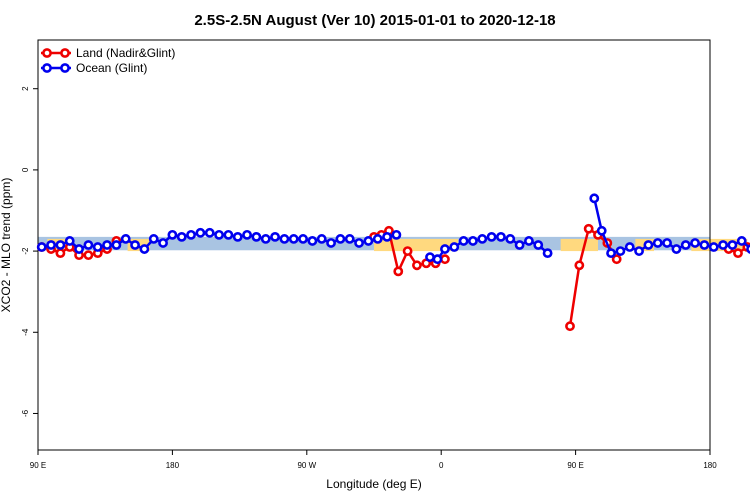 The height and width of the screenshot is (500, 750). I want to click on y-tick-label: -2, so click(25, 251).